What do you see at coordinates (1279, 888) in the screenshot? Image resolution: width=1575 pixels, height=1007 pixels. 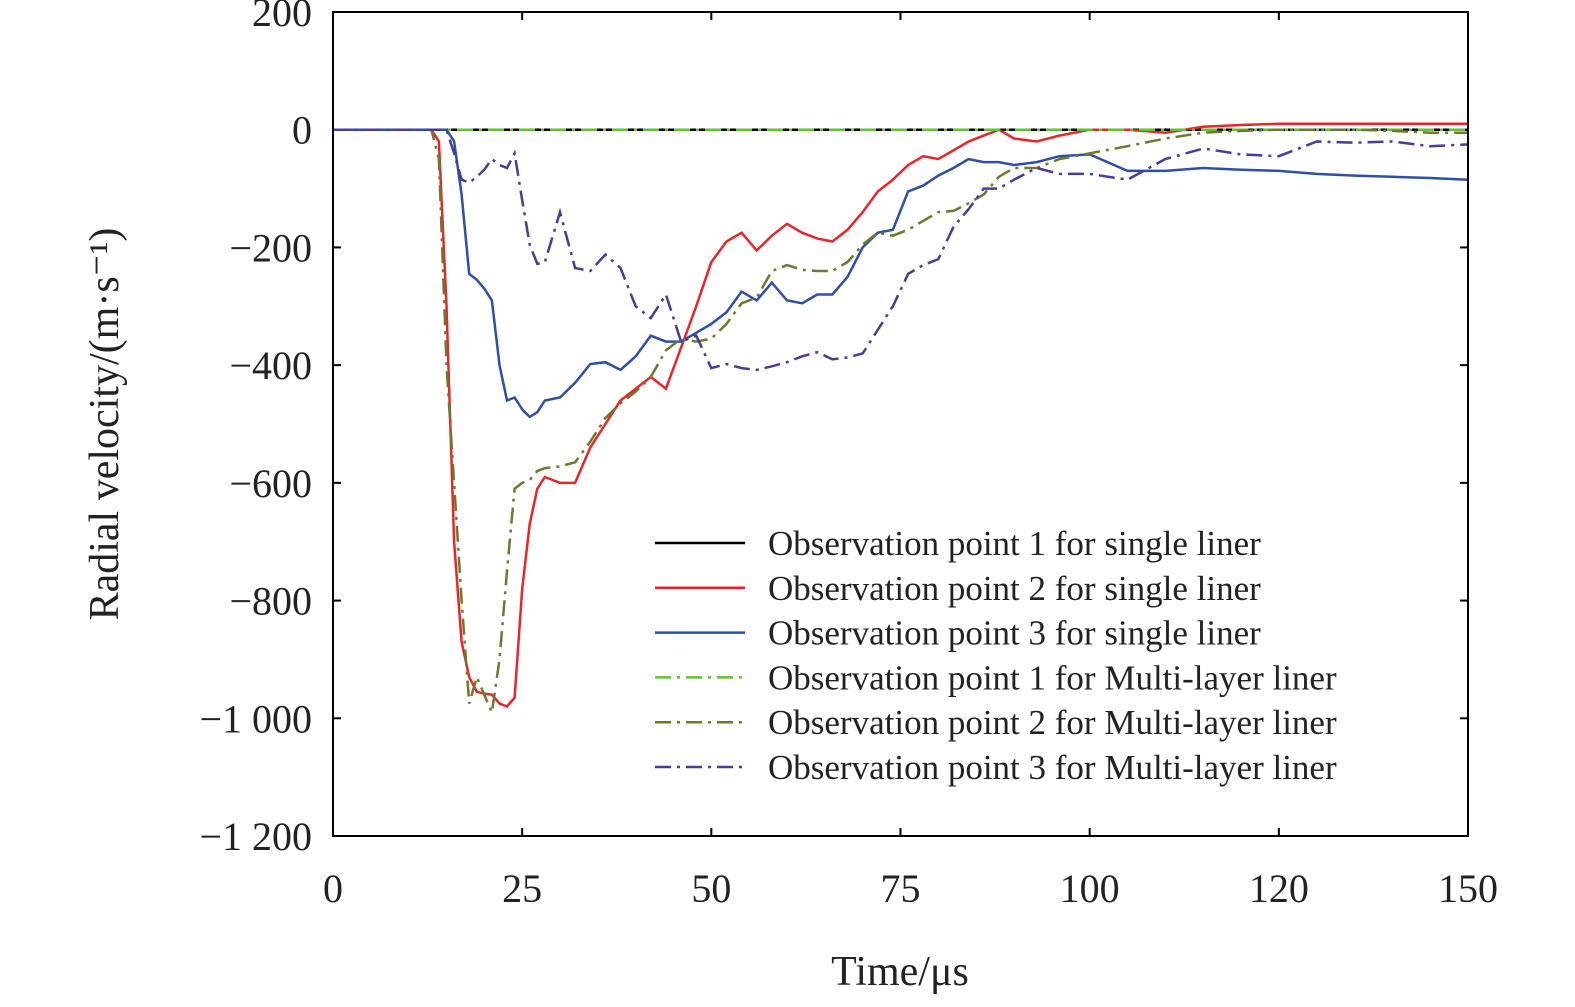 I see `x-tick-label: 120` at bounding box center [1279, 888].